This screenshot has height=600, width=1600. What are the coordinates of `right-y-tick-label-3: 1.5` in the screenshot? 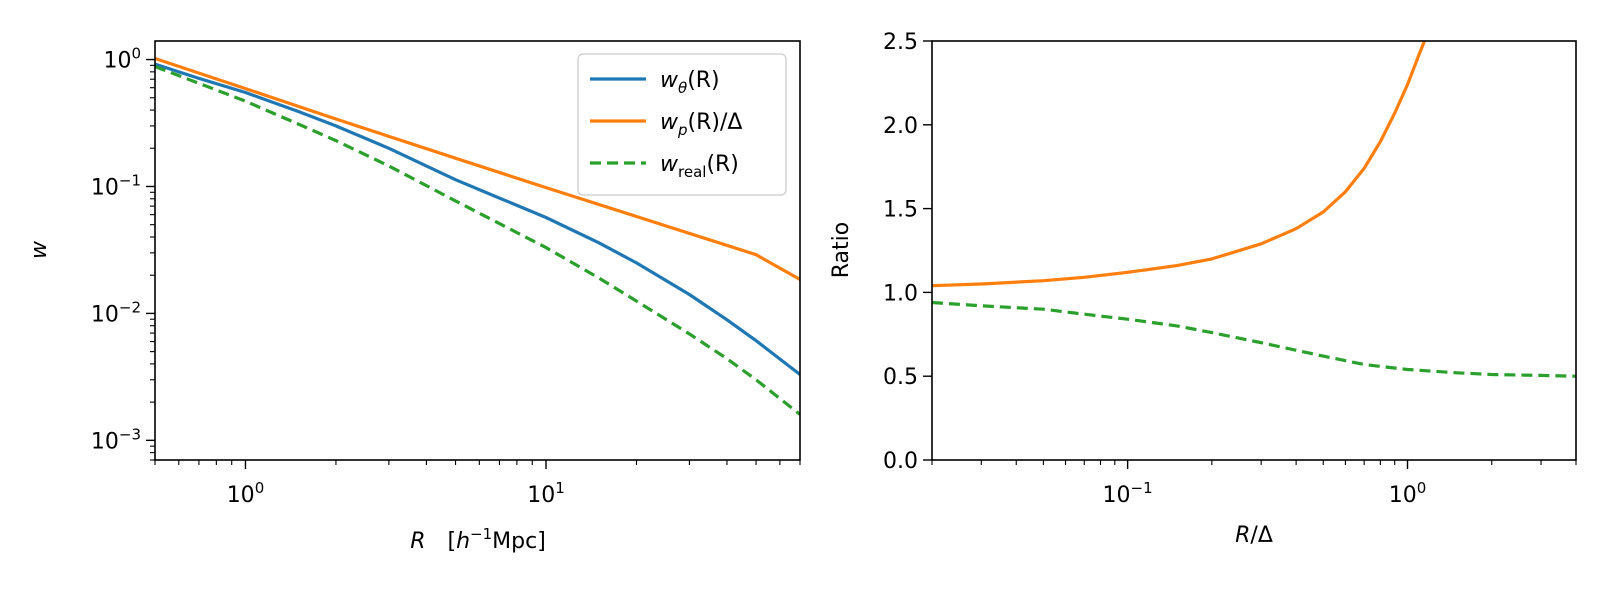 It's located at (900, 210).